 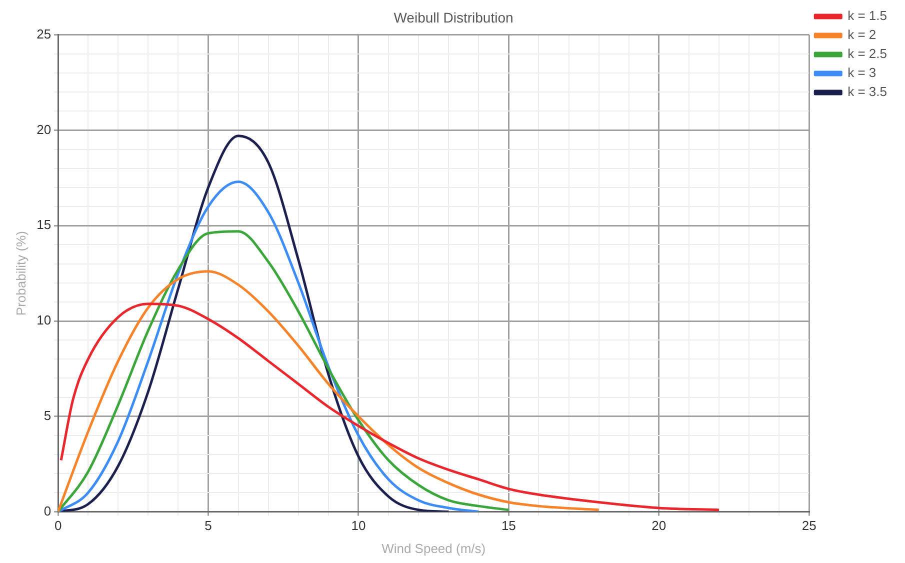 What do you see at coordinates (44, 129) in the screenshot?
I see `y-tick-label: 20` at bounding box center [44, 129].